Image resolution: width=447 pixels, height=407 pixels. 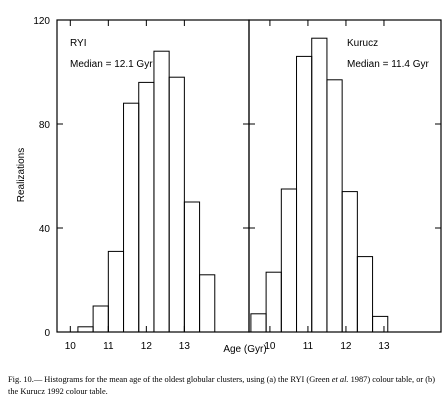 What do you see at coordinates (340, 379) in the screenshot?
I see `caption-etal: et al.` at bounding box center [340, 379].